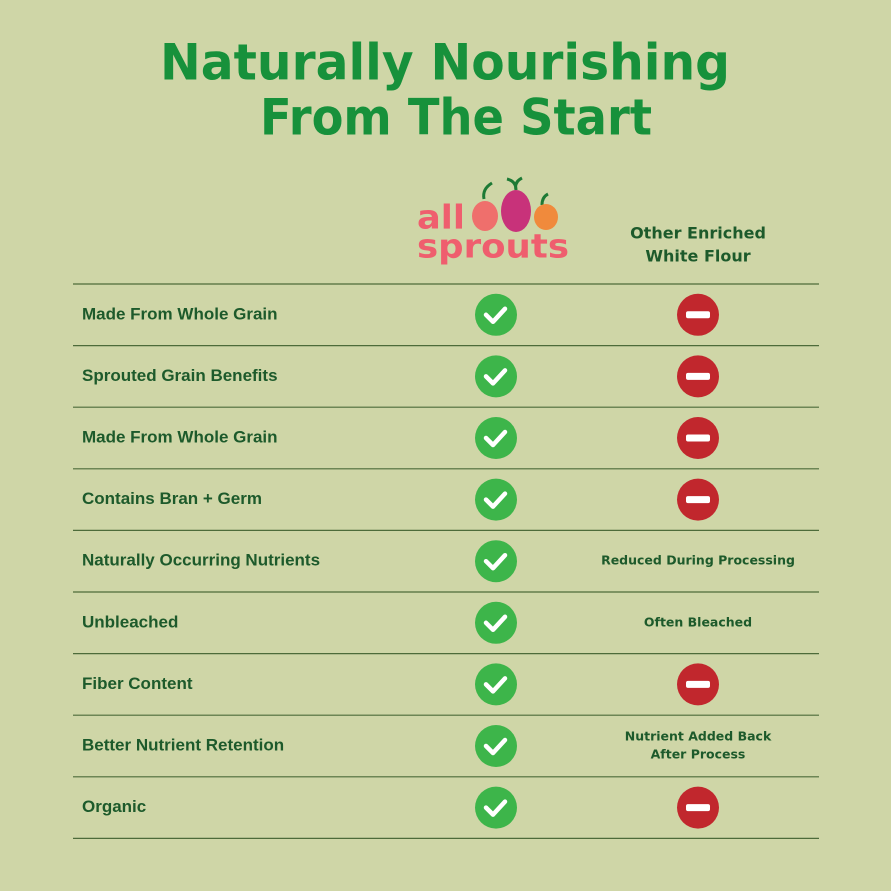 This screenshot has height=891, width=891. I want to click on other-note: Often Bleached, so click(698, 621).